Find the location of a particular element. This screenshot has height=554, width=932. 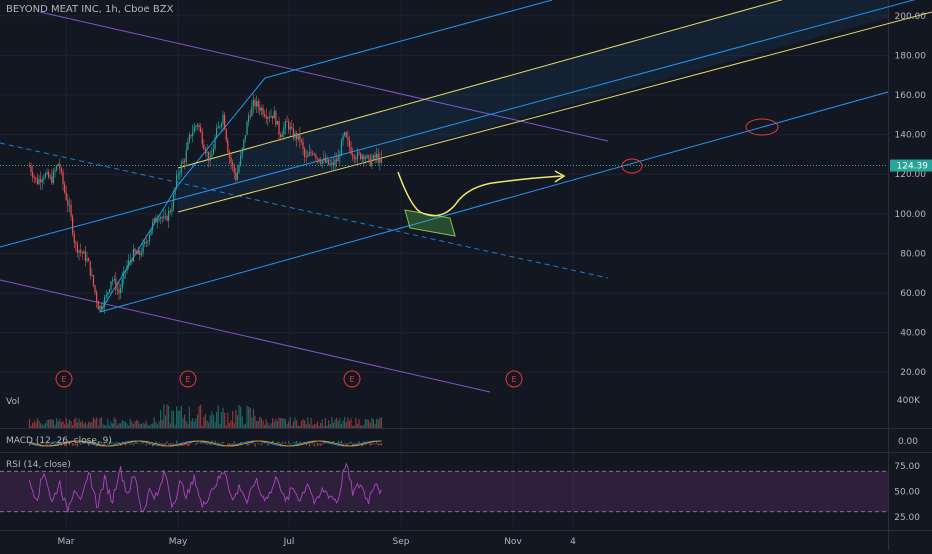

earnings-label: E is located at coordinates (63, 379).